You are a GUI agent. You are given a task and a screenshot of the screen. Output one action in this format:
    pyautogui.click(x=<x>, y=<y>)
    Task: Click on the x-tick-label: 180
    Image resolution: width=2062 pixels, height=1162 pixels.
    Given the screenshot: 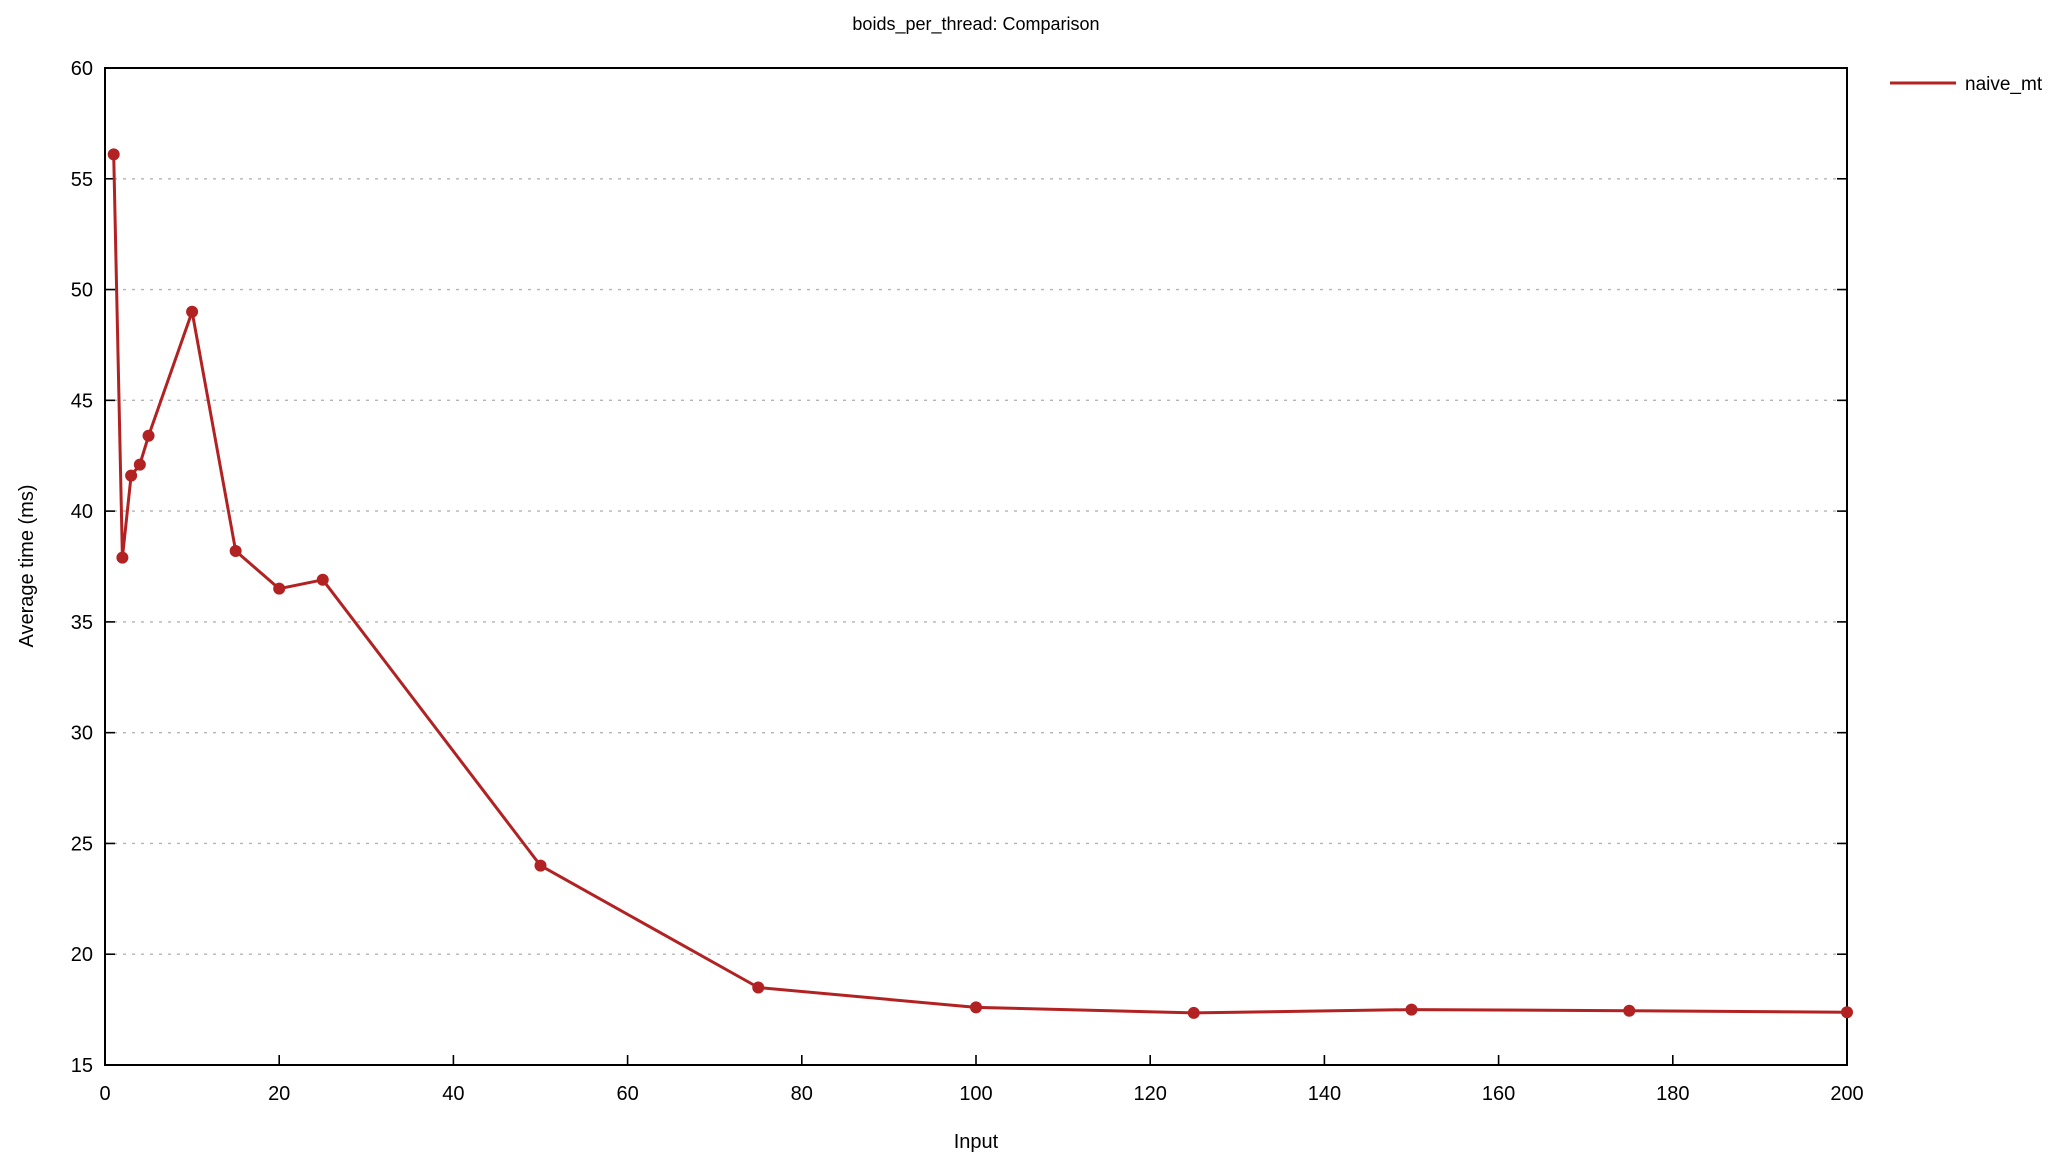 What is the action you would take?
    pyautogui.click(x=1672, y=1094)
    